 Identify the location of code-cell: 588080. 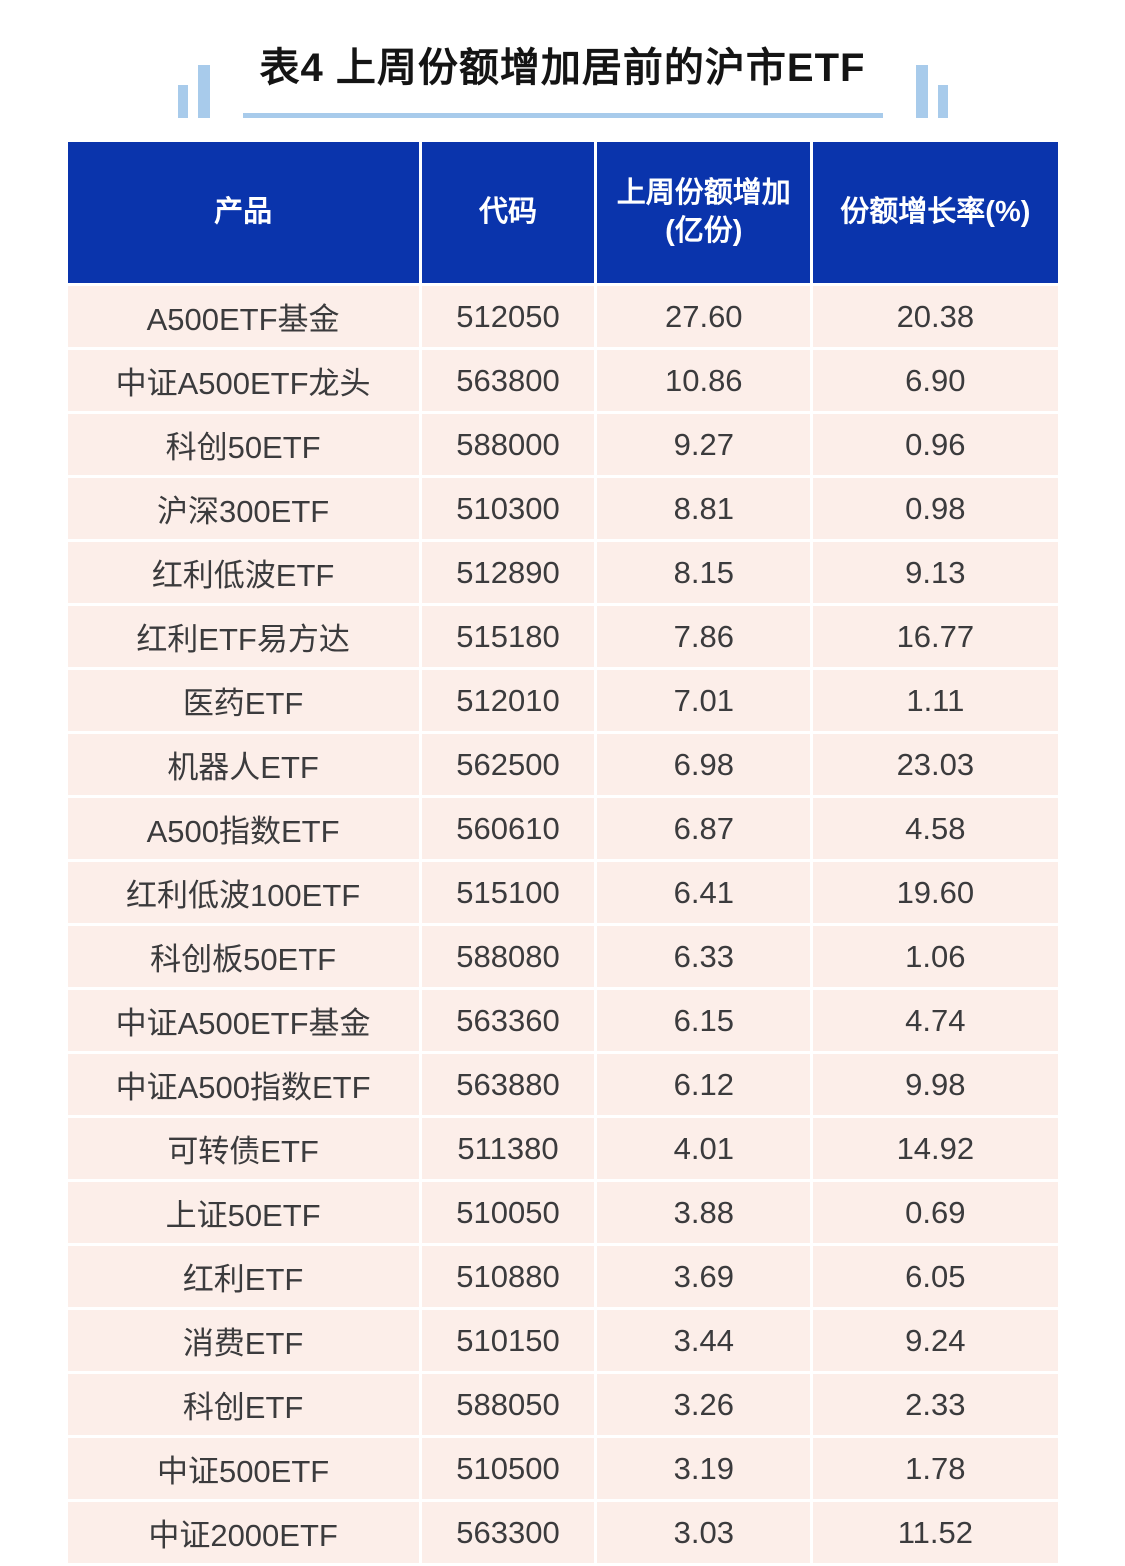
(508, 956).